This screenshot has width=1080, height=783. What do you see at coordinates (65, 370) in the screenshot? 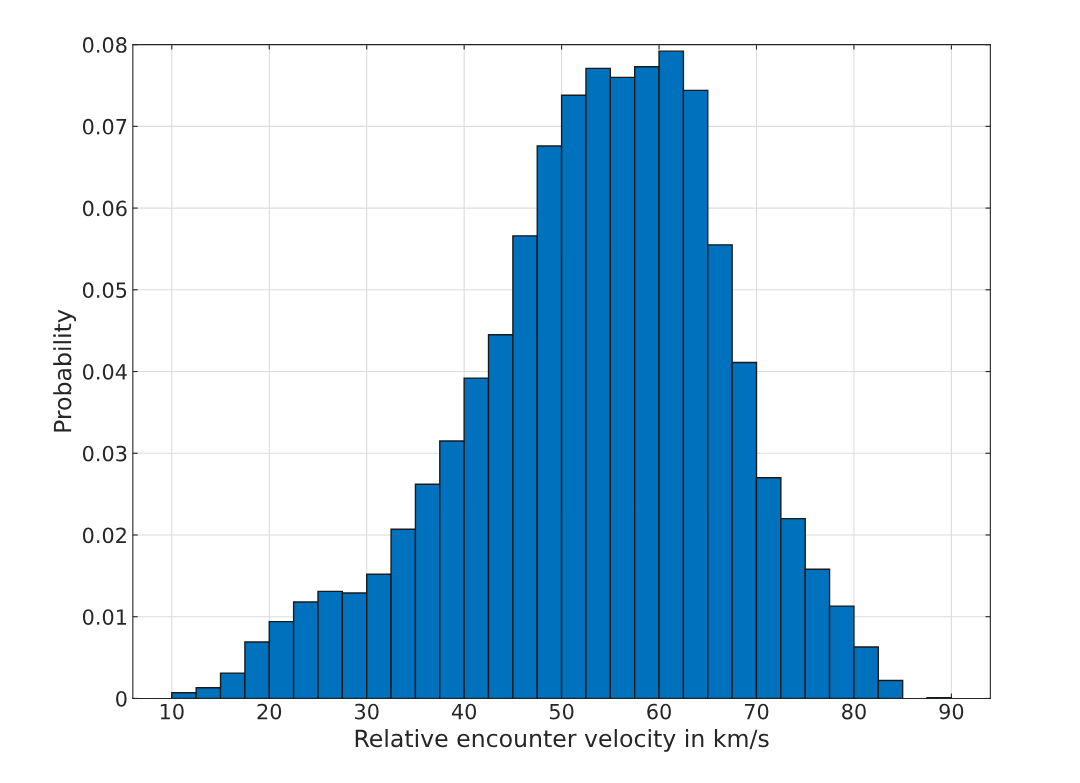
I see `y-axis-title: Probability` at bounding box center [65, 370].